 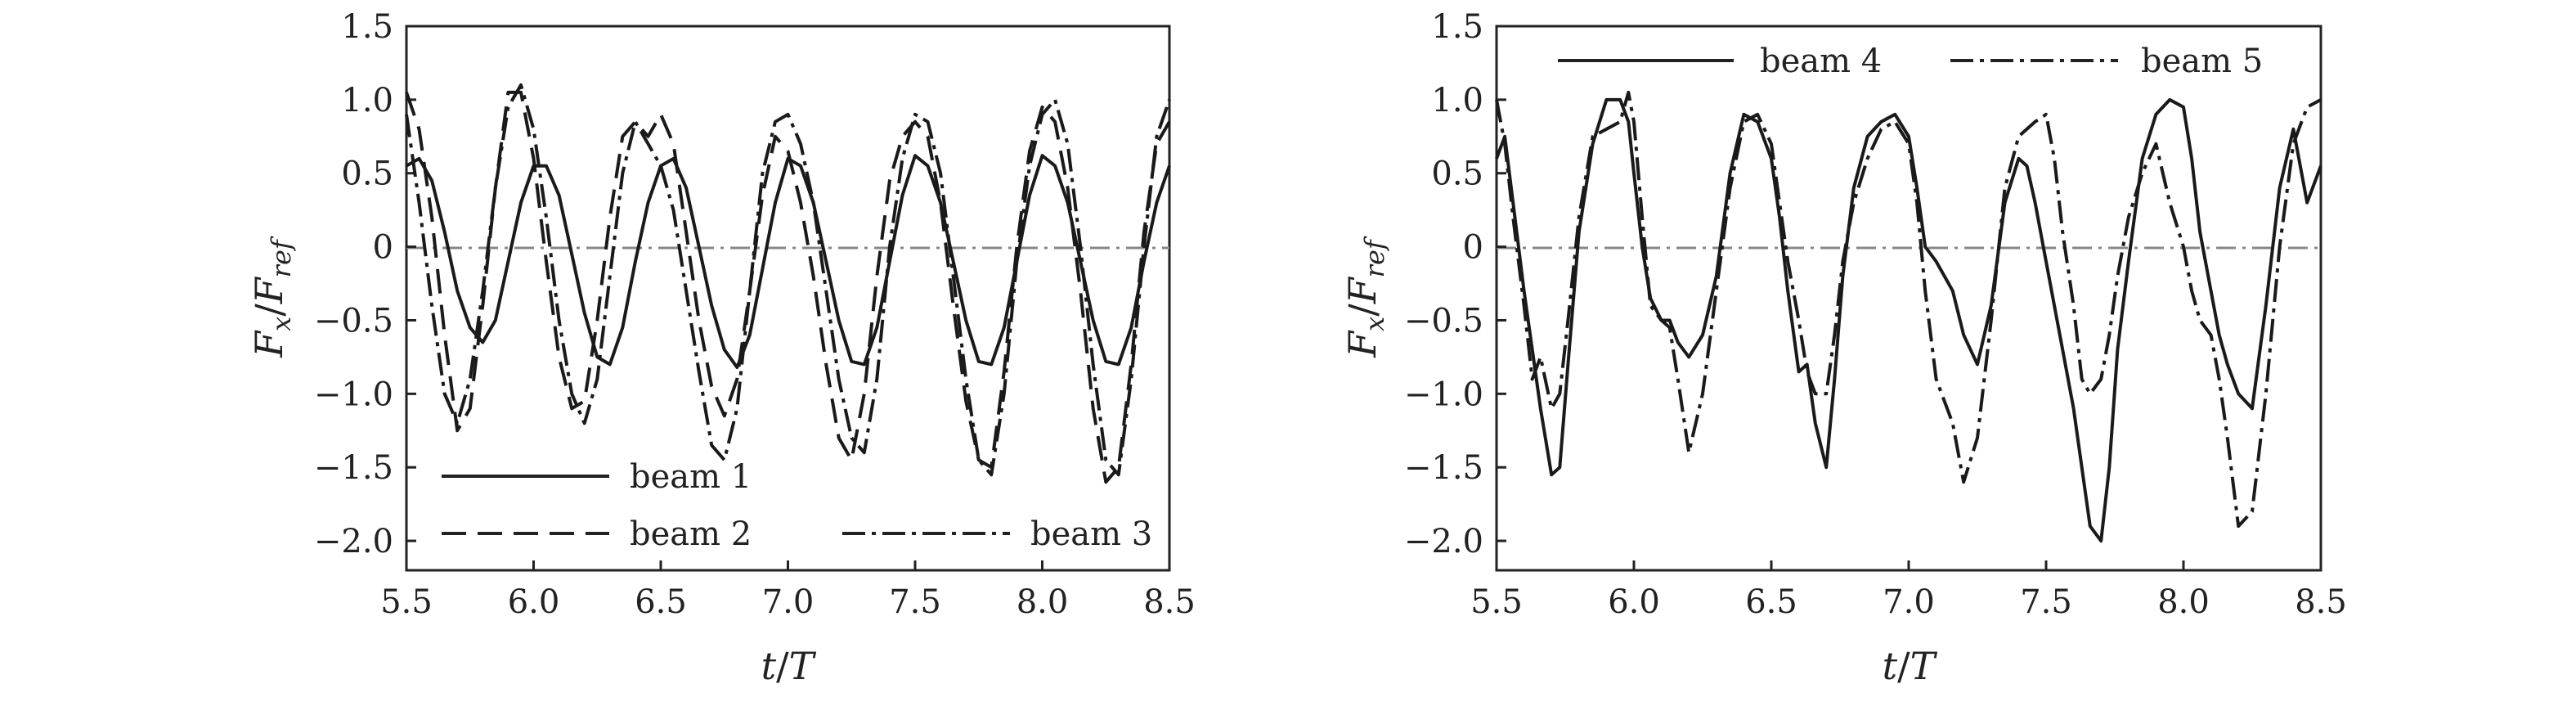 I want to click on legend-label-beam-1: beam 1, so click(x=691, y=477).